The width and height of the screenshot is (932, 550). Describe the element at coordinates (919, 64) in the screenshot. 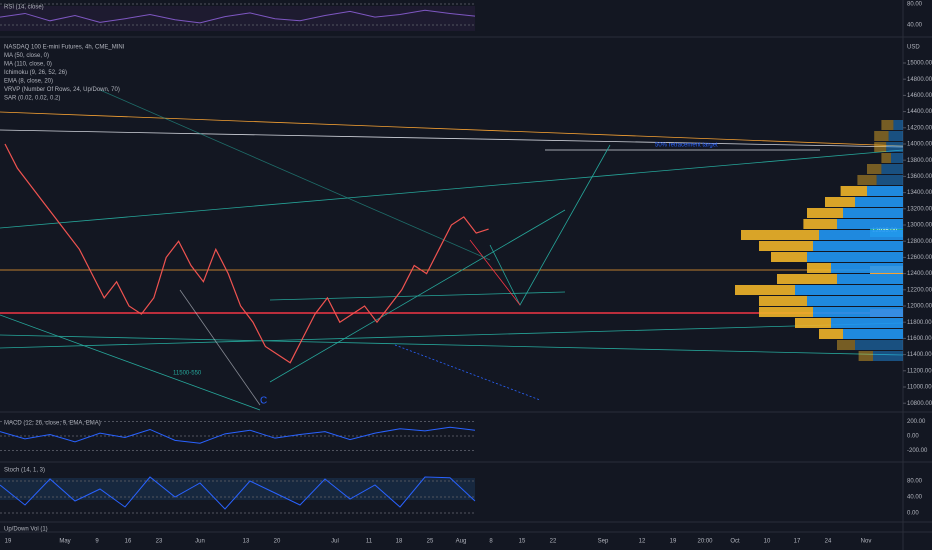

I see `price-tick-label: 15000.00` at that location.